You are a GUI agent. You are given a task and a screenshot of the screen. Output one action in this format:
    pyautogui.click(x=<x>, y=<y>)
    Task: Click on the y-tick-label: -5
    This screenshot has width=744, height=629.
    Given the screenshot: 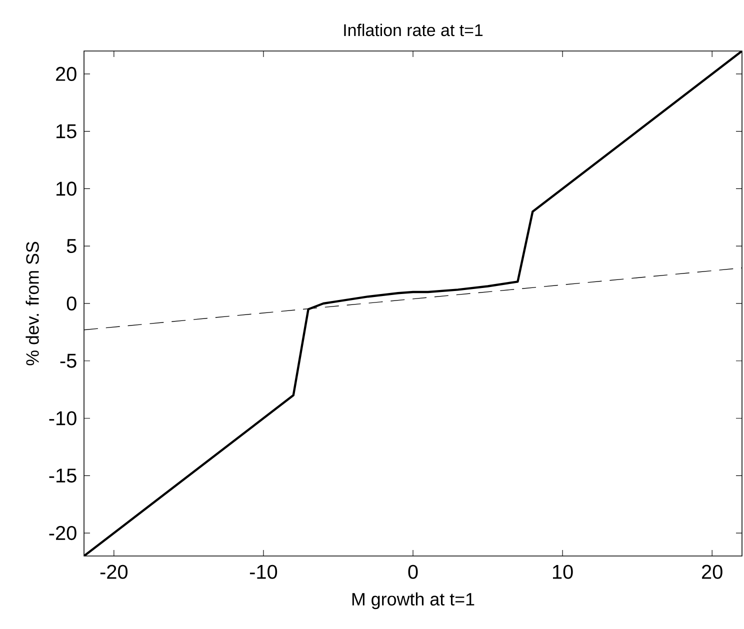 What is the action you would take?
    pyautogui.click(x=68, y=361)
    